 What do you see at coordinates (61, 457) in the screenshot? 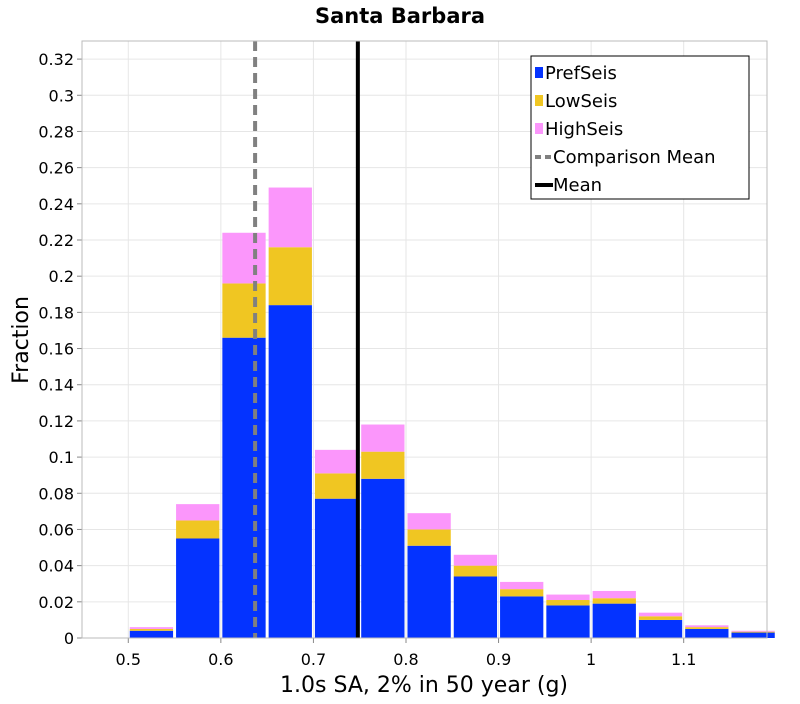
I see `y-tick-label: 0.1` at bounding box center [61, 457].